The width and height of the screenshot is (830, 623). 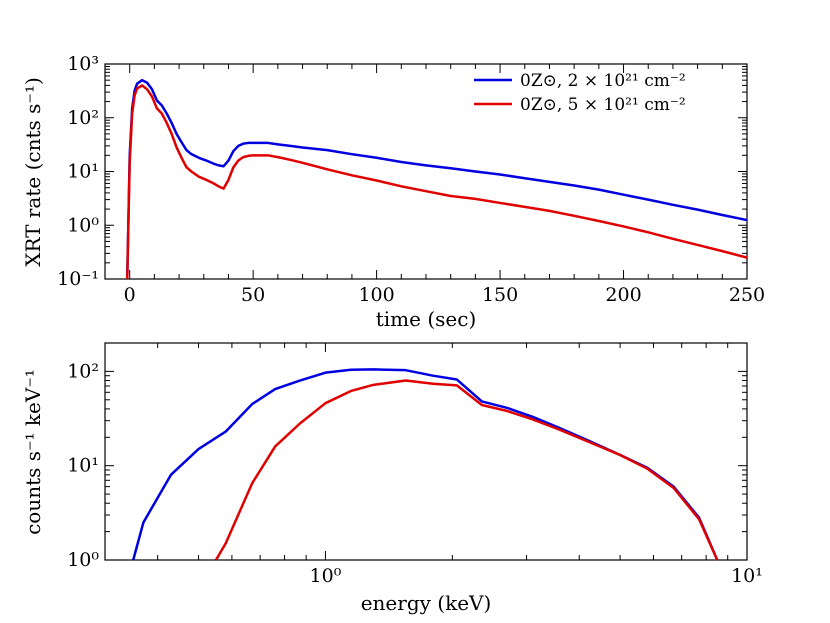 What do you see at coordinates (83, 560) in the screenshot?
I see `bottom-y-tick-label: 10⁰` at bounding box center [83, 560].